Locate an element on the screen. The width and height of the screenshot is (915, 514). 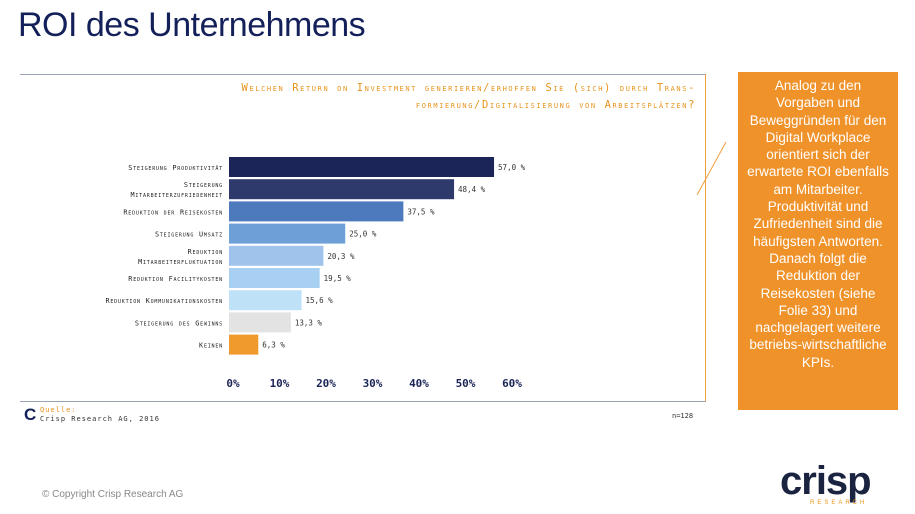
category-label-1-0: Steigerung is located at coordinates (203, 185).